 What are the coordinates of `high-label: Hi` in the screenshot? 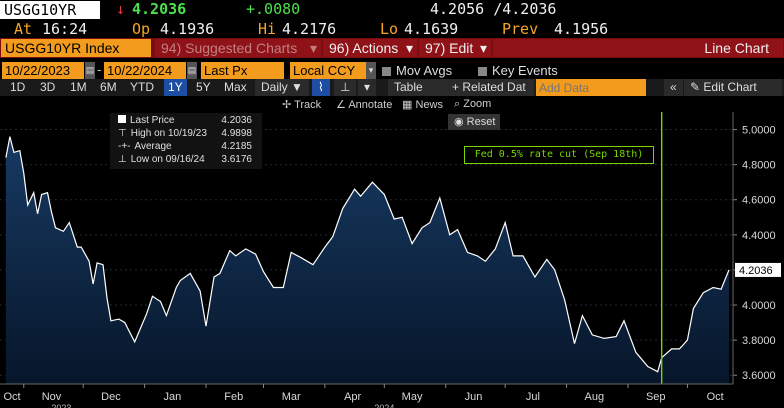 It's located at (267, 29).